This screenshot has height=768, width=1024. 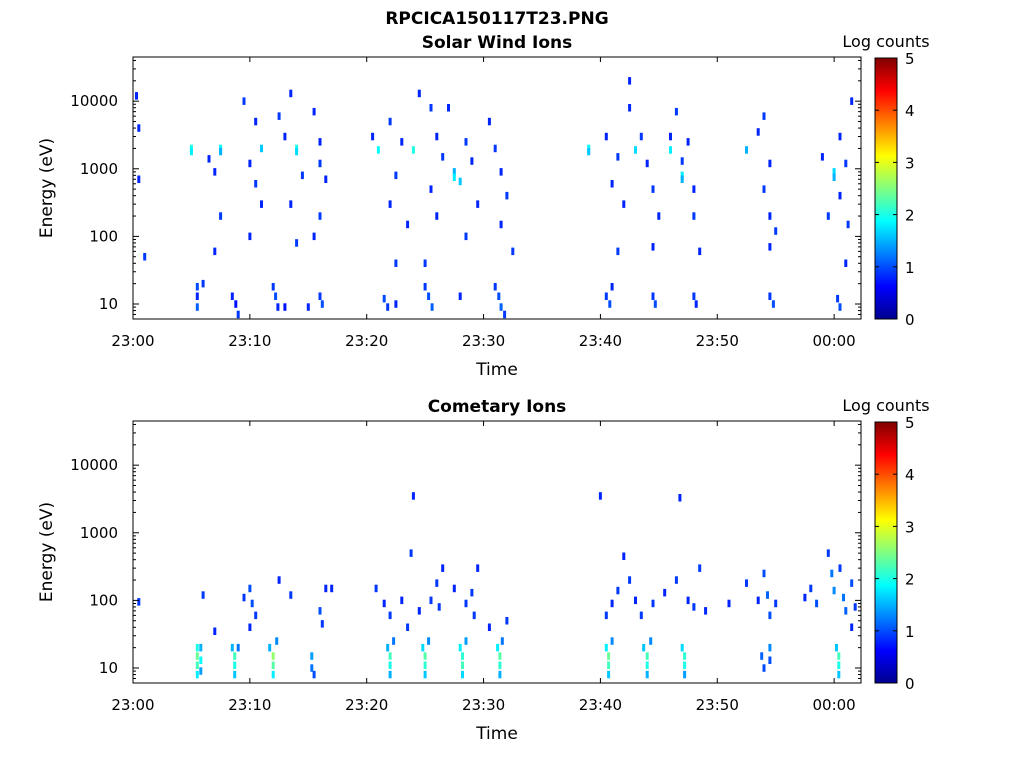 What do you see at coordinates (834, 705) in the screenshot?
I see `x-tick-label: 00:00` at bounding box center [834, 705].